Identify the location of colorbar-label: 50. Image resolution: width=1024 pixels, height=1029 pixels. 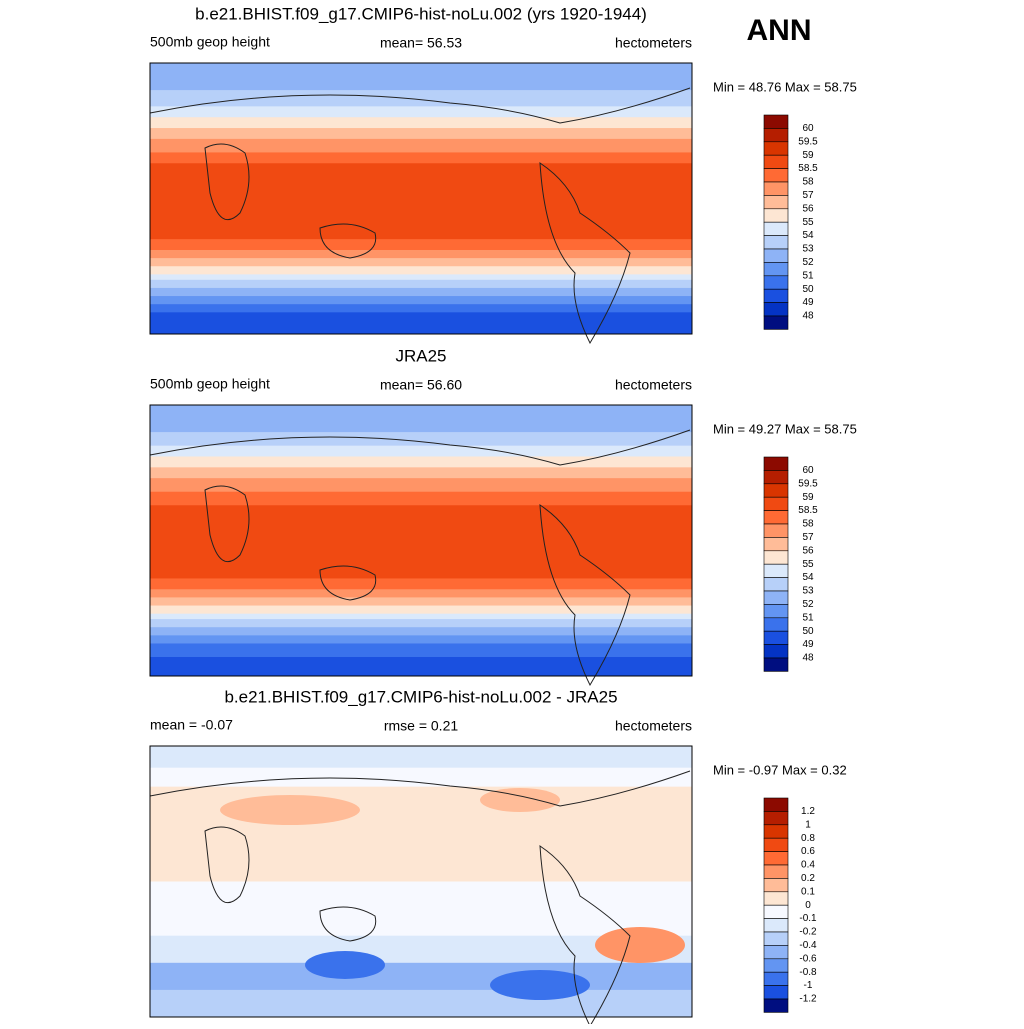
(808, 289).